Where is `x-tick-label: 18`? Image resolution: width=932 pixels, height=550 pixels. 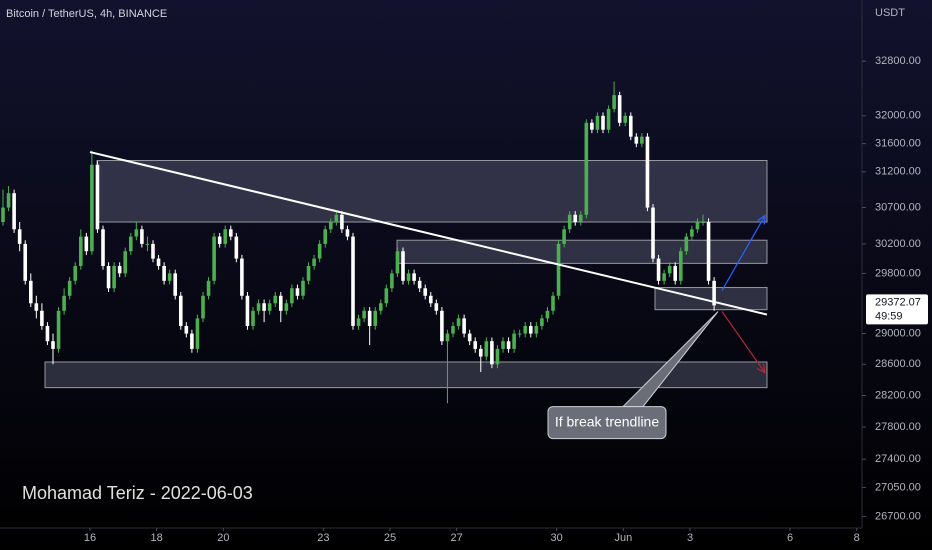 x-tick-label: 18 is located at coordinates (157, 538).